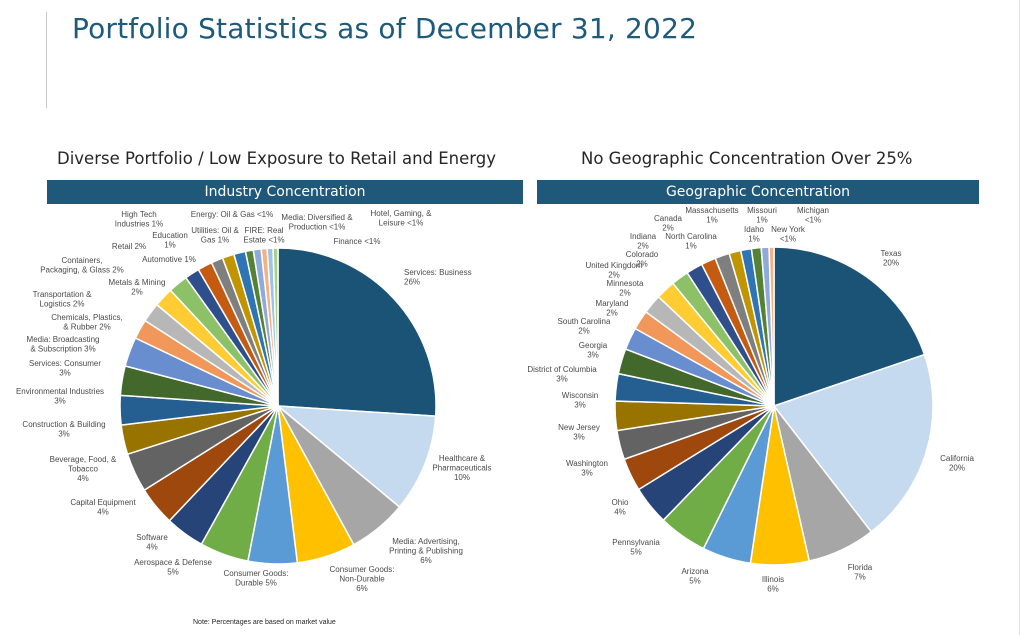 Image resolution: width=1024 pixels, height=635 pixels. I want to click on industry-label-high-tech-industries: High Tech Industries 1%, so click(139, 219).